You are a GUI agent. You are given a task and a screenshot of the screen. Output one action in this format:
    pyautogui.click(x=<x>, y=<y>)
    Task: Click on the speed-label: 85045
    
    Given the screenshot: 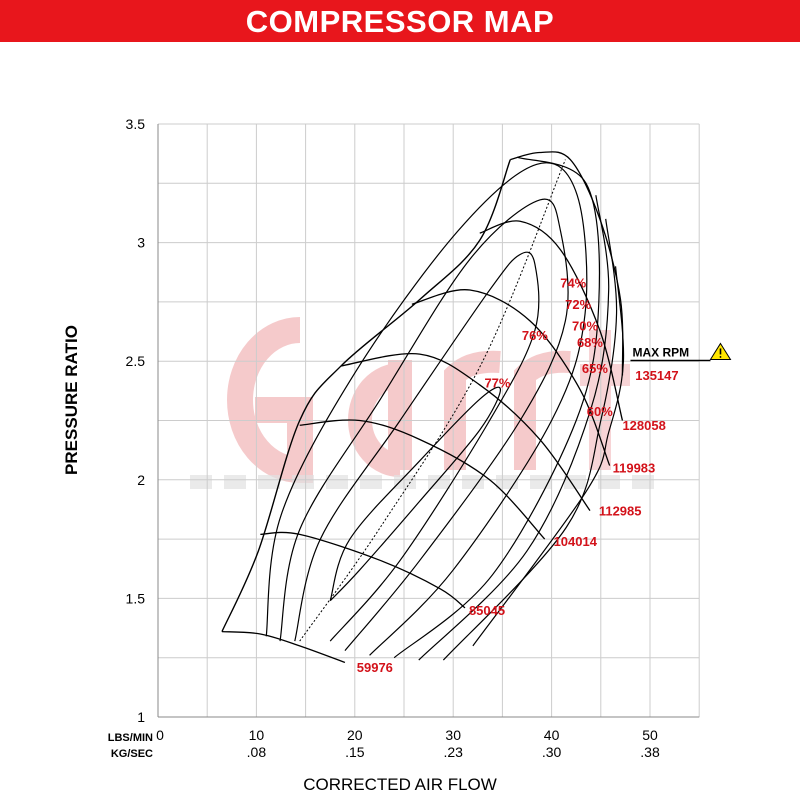 What is the action you would take?
    pyautogui.click(x=487, y=610)
    